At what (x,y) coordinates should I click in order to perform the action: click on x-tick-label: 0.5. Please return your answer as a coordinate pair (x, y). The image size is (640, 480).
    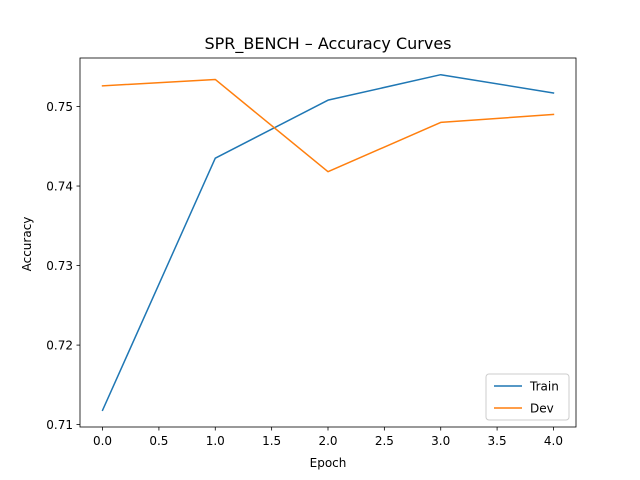
    Looking at the image, I should click on (158, 441).